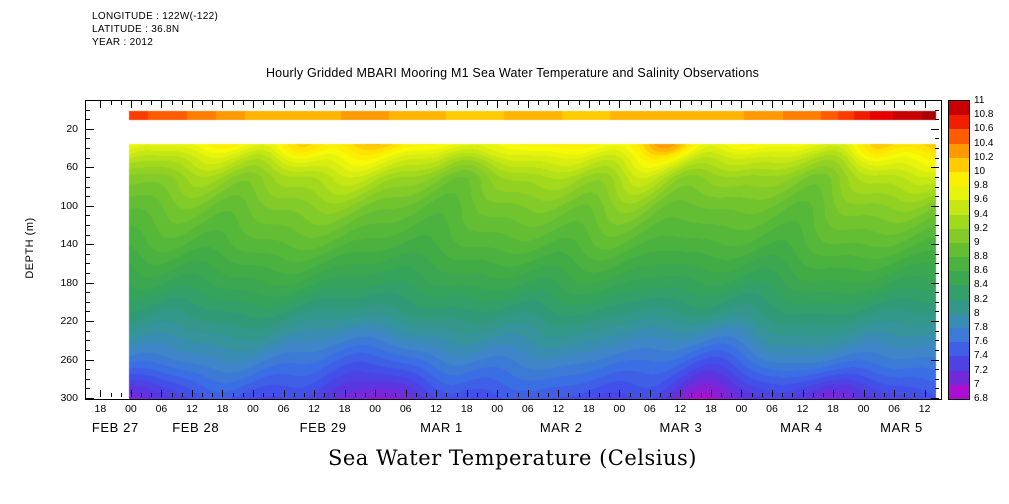  I want to click on x-hour-label: 00, so click(131, 409).